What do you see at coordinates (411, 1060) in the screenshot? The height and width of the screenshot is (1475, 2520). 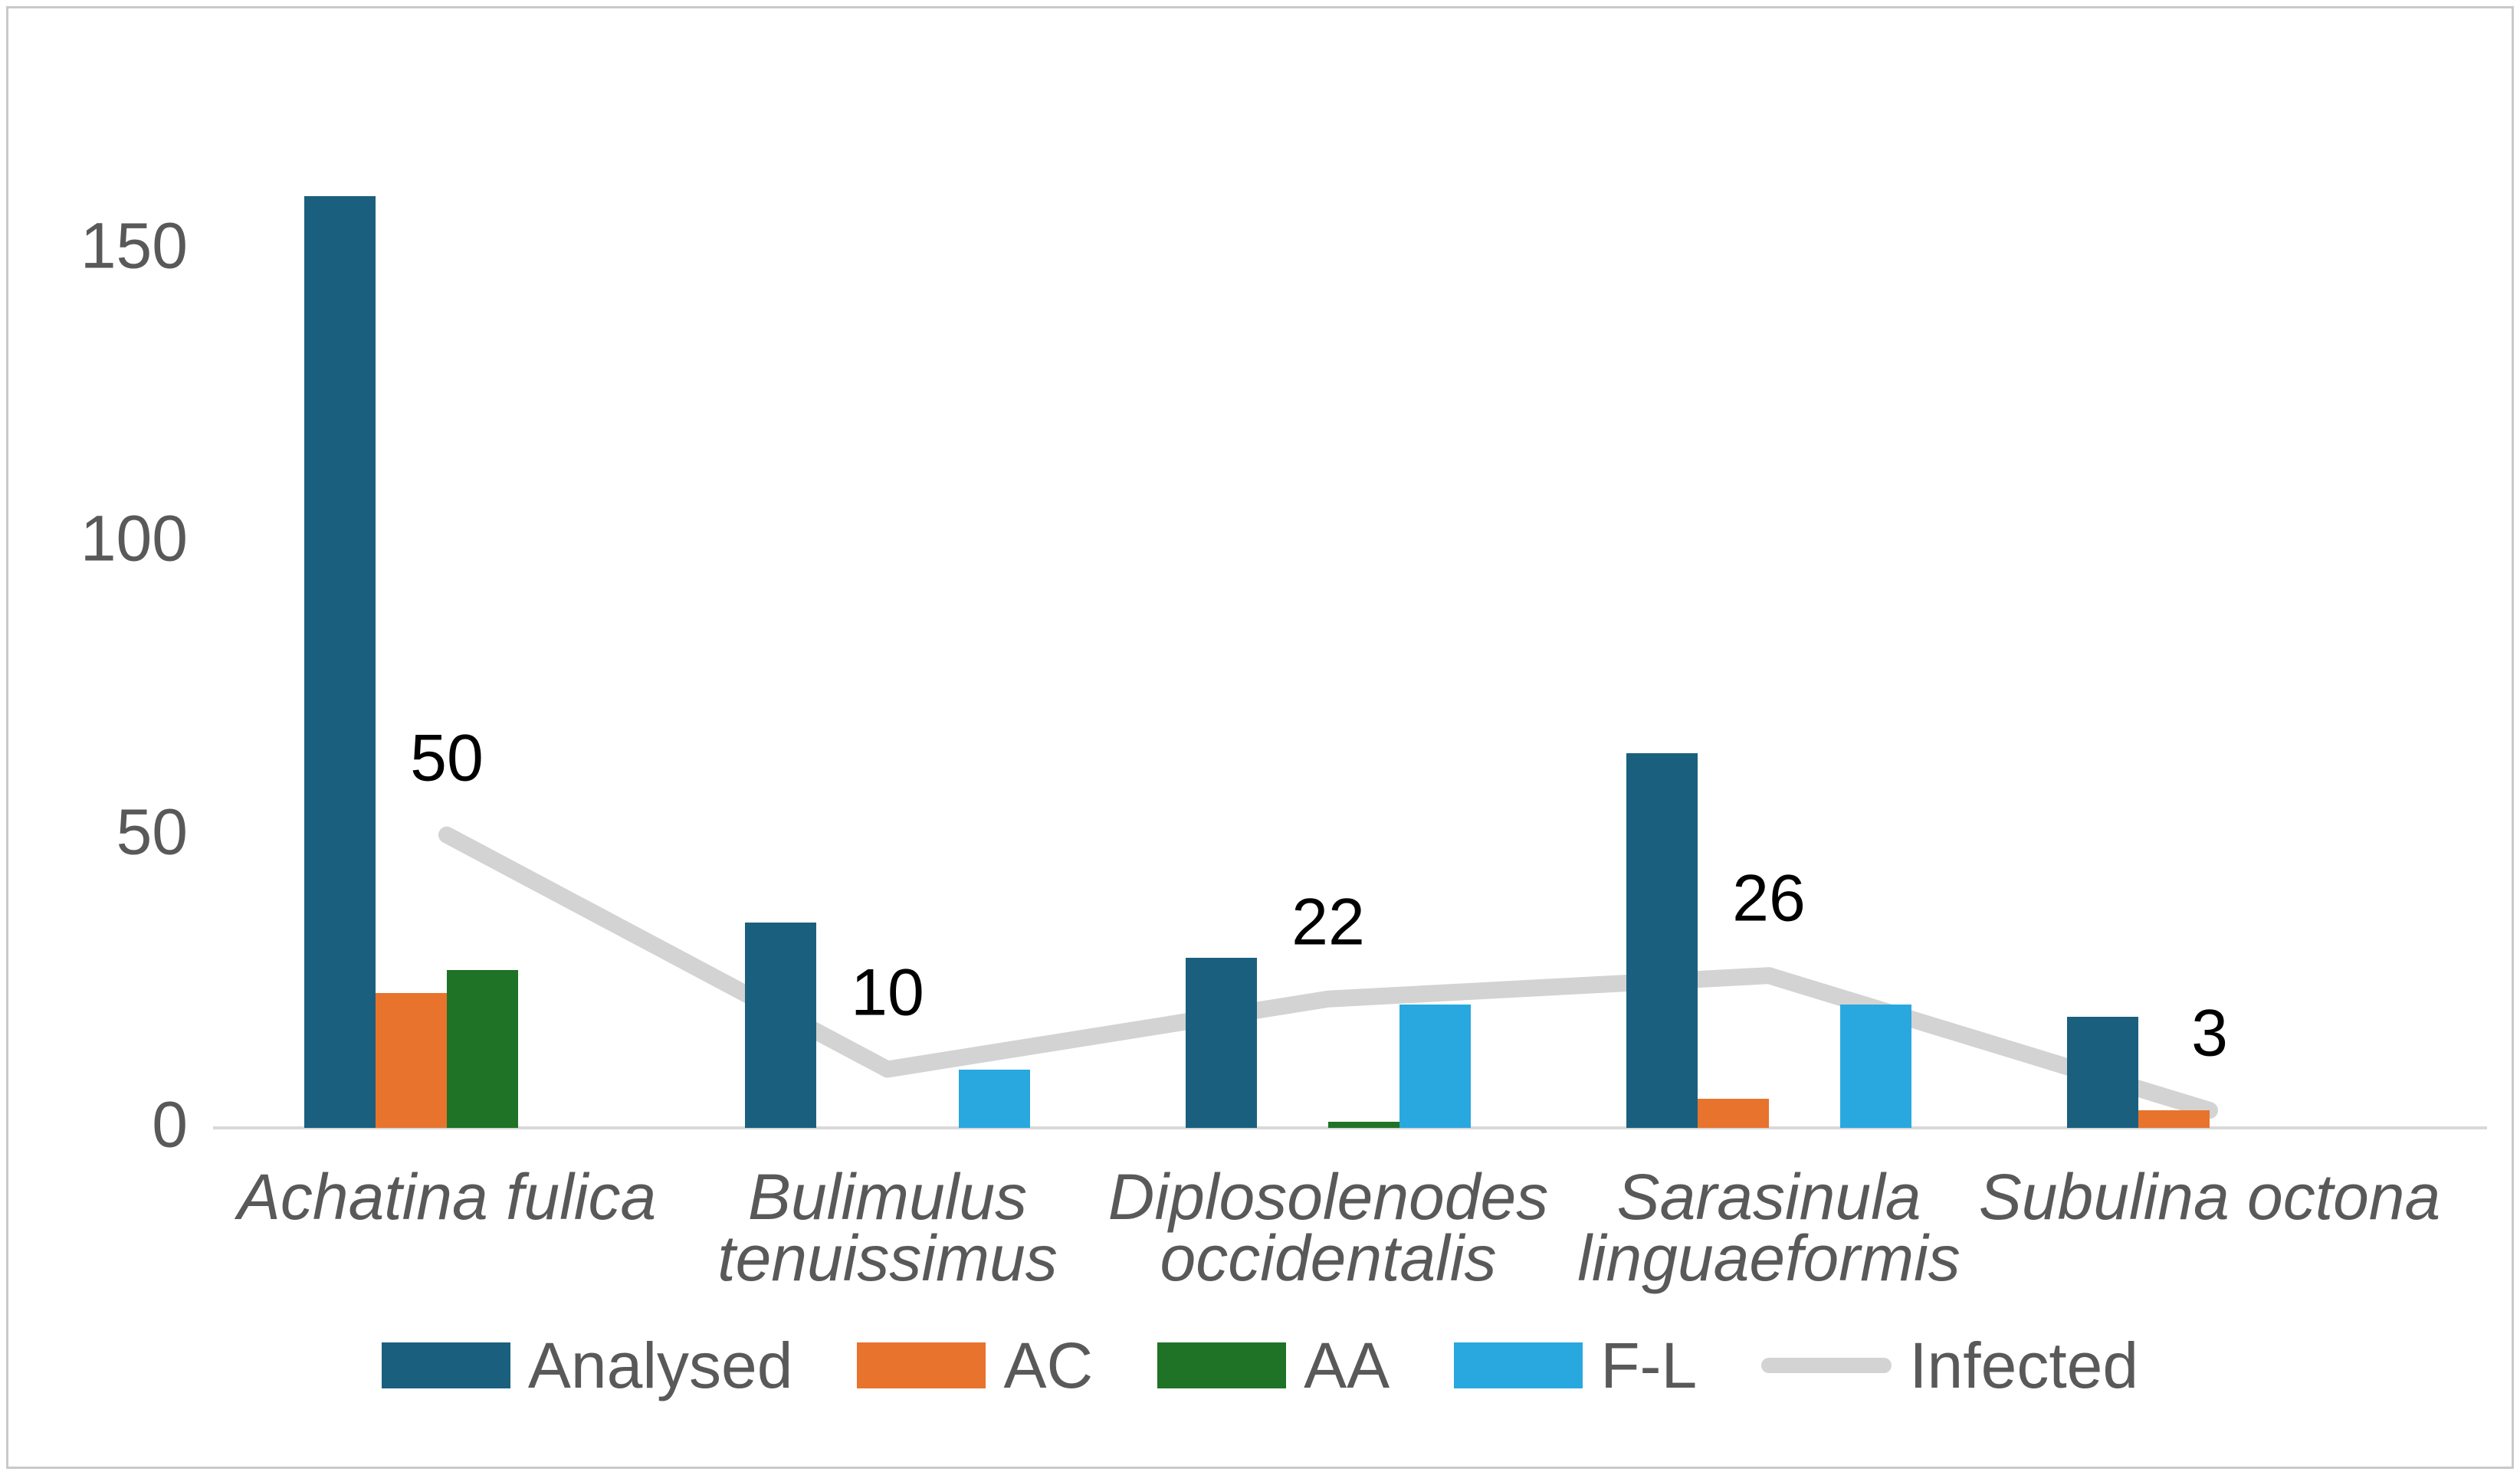 I see `bar-ac-achatina-fulica` at bounding box center [411, 1060].